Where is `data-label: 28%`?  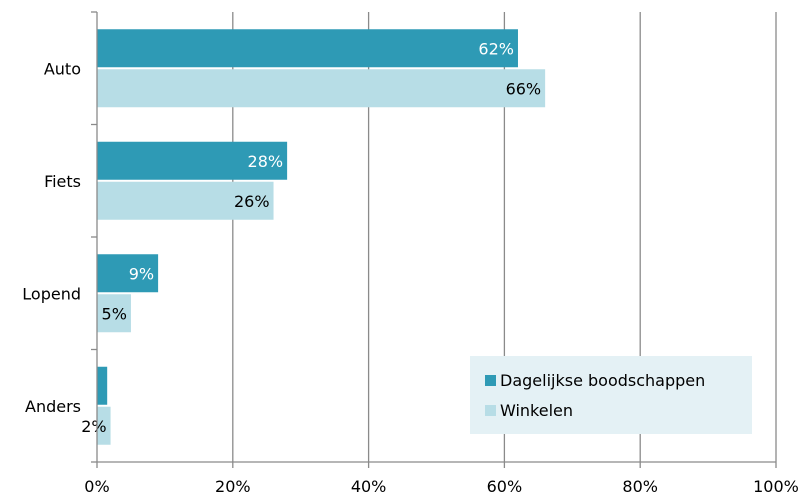
data-label: 28% is located at coordinates (266, 161).